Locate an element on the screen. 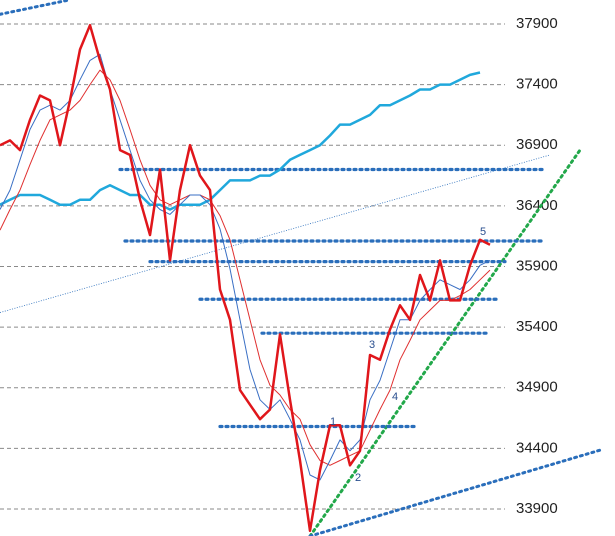 The height and width of the screenshot is (536, 615). y-tick-label: 34400 is located at coordinates (537, 447).